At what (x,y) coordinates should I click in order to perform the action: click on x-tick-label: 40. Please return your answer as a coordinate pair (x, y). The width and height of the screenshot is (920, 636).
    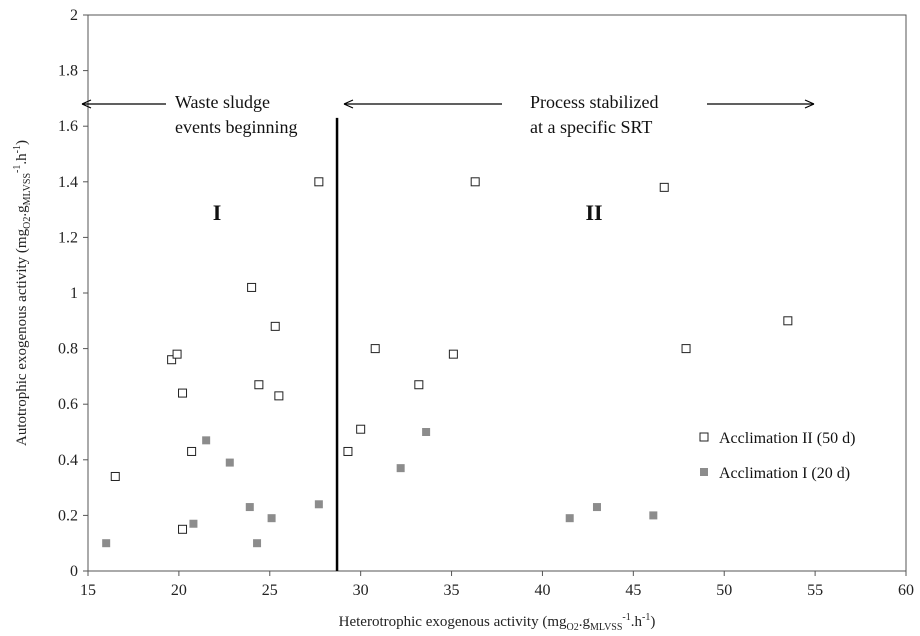
    Looking at the image, I should click on (542, 590).